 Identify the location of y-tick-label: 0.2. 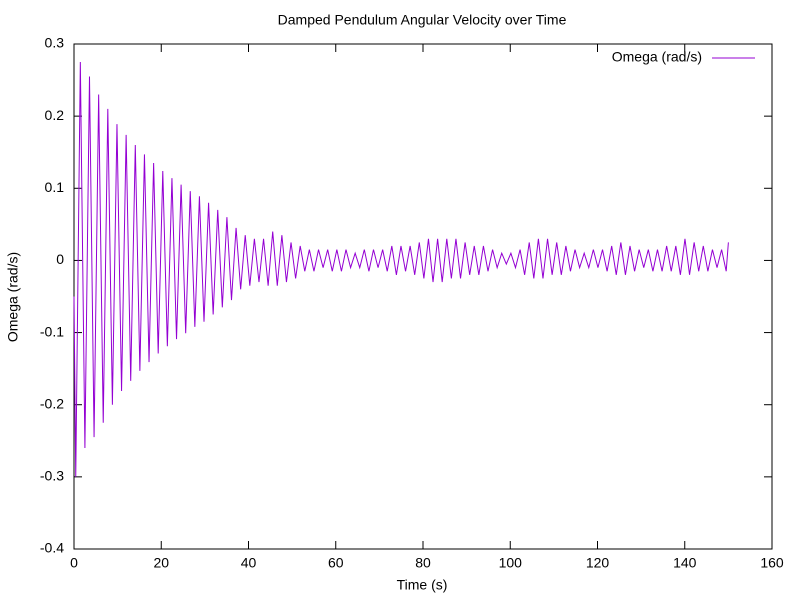
(55, 115).